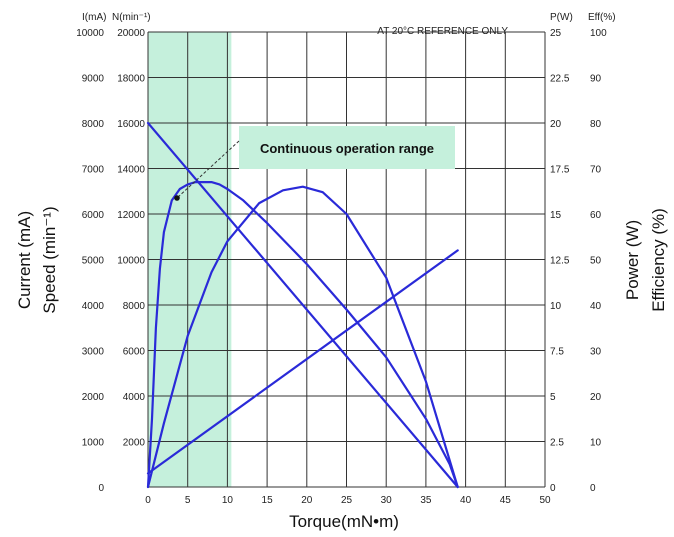  I want to click on power-tick-label: 10, so click(556, 306).